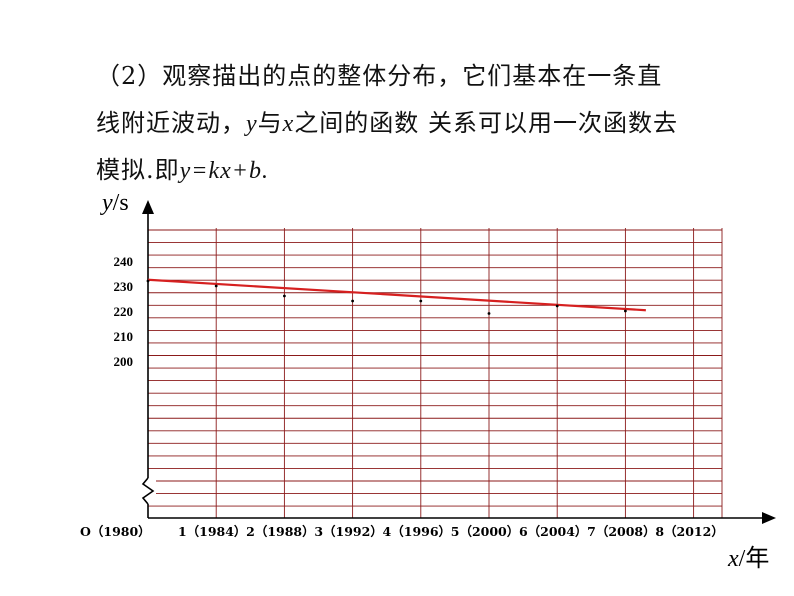  What do you see at coordinates (486, 123) in the screenshot?
I see `problem-line-2-post: 之间的函数 关系可以用一次函数去` at bounding box center [486, 123].